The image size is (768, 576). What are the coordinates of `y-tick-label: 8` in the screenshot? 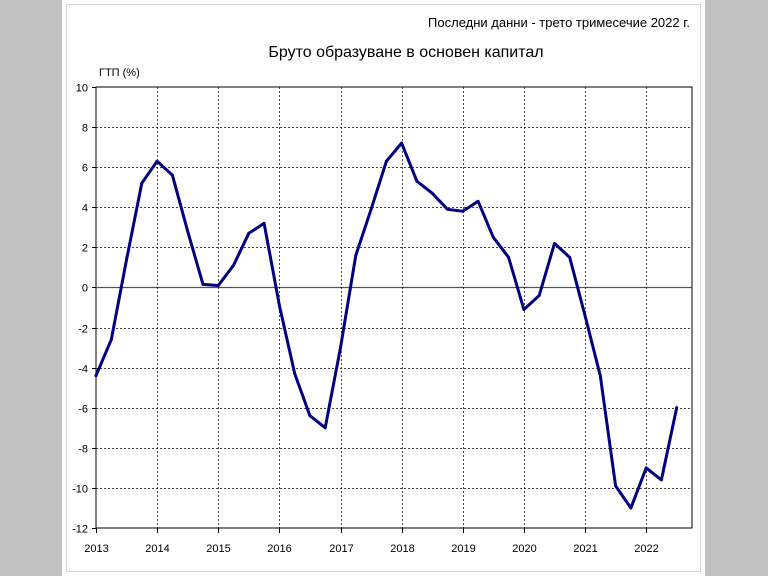 It's located at (85, 129).